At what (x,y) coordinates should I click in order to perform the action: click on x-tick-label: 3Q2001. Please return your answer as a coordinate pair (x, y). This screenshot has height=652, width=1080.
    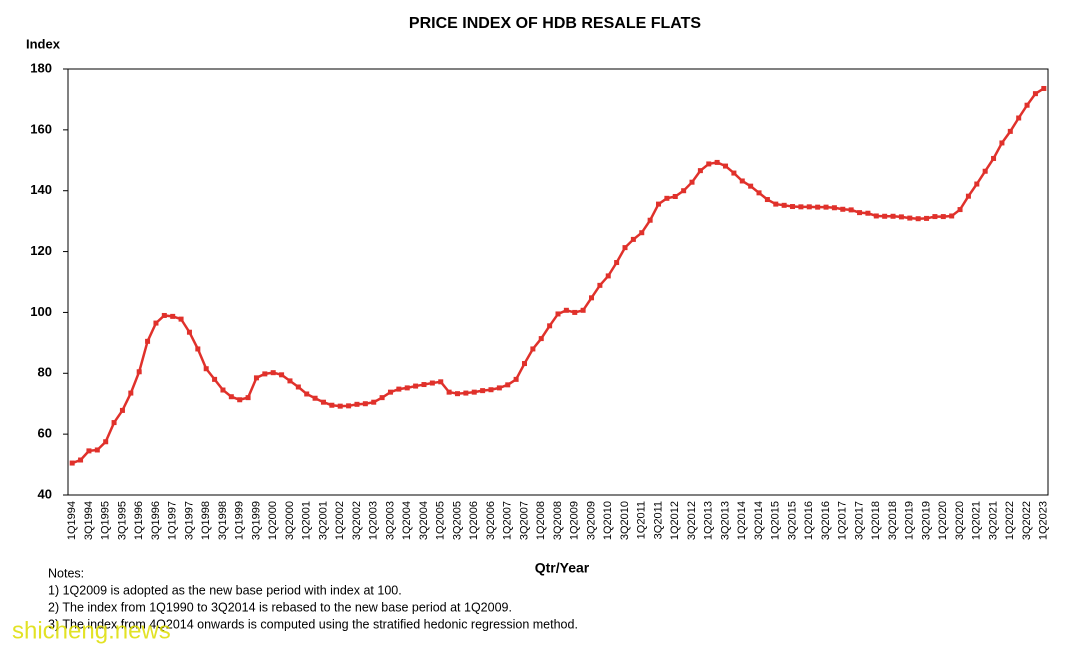
    Looking at the image, I should click on (323, 520).